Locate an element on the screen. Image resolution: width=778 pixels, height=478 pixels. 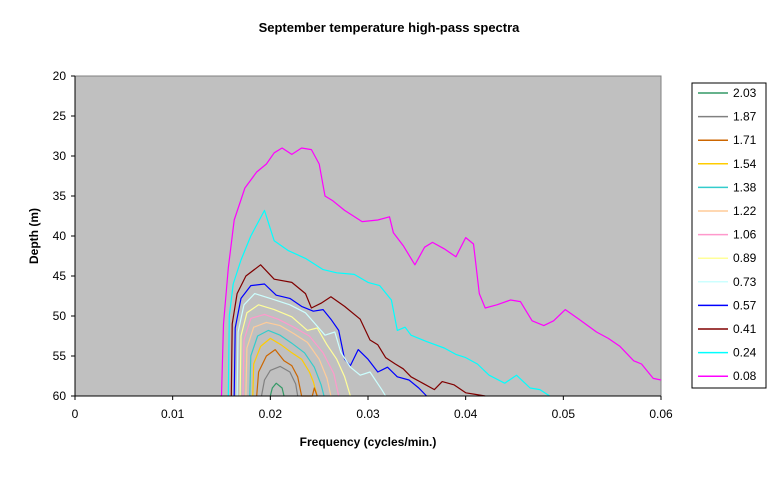
legend-label: 0.41 is located at coordinates (745, 329).